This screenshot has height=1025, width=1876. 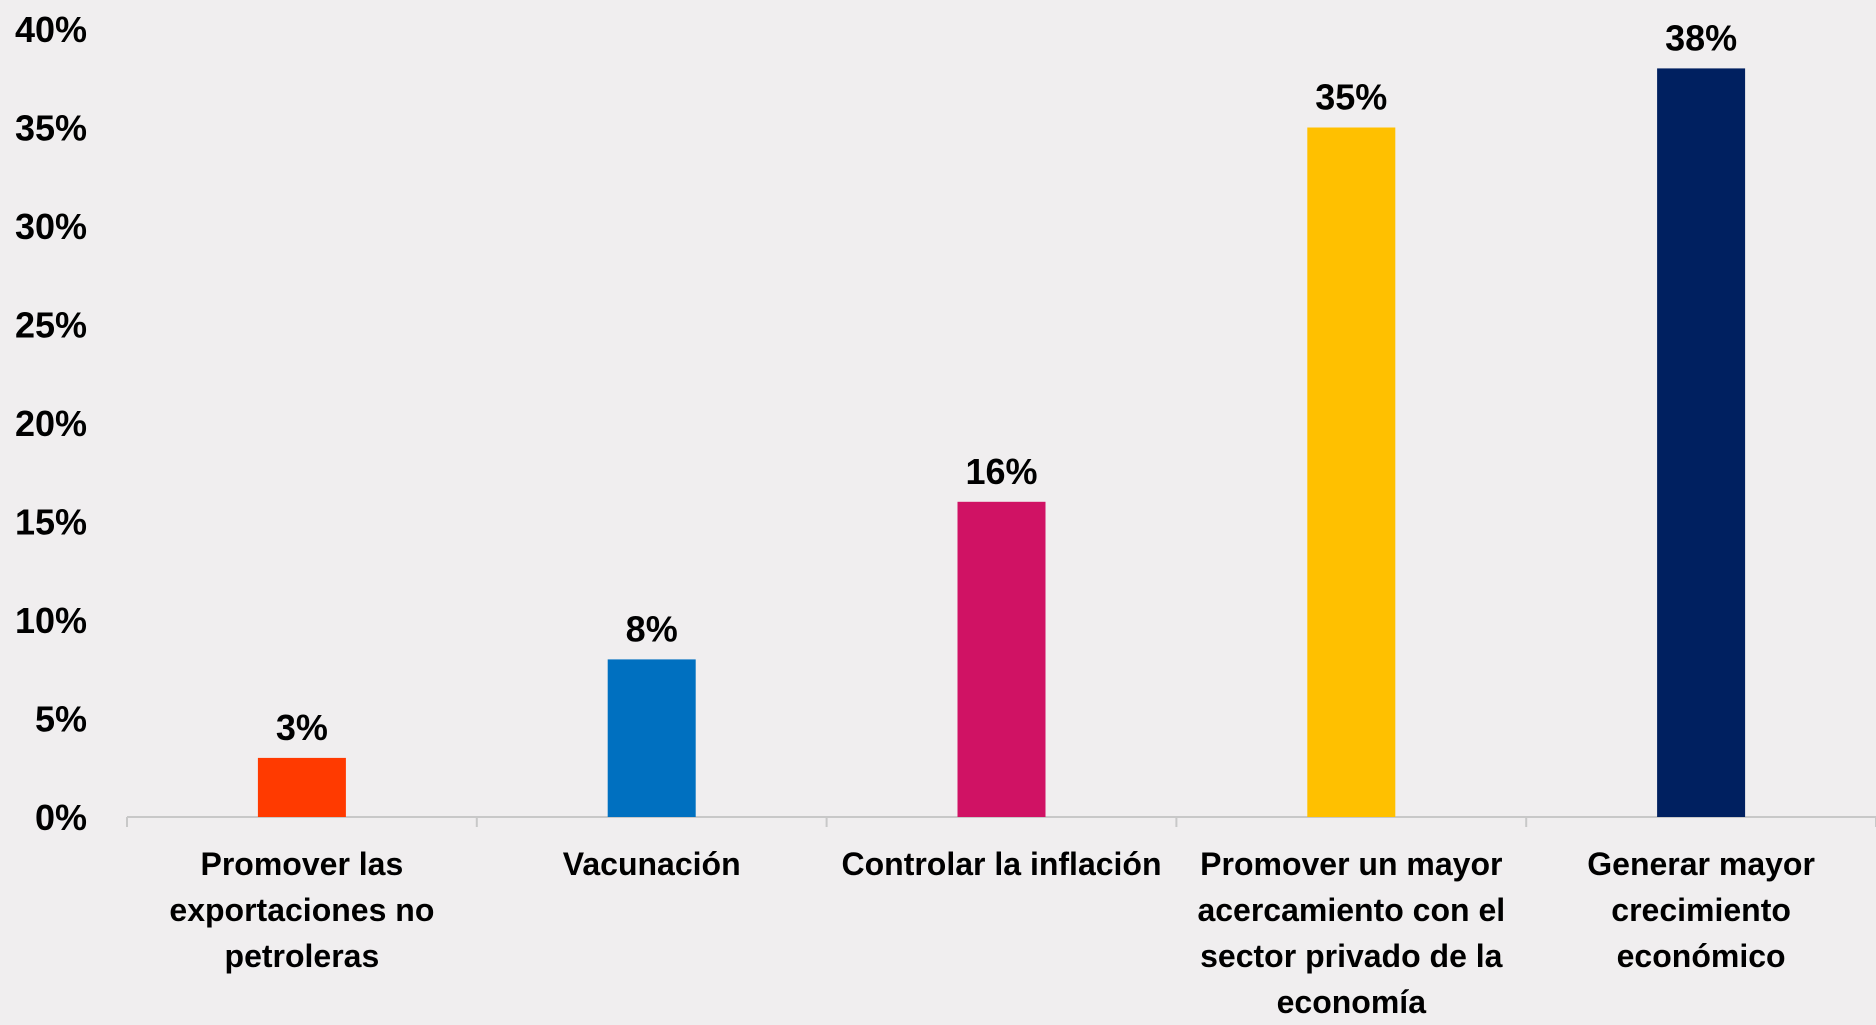 I want to click on data-label: 35%, so click(x=1351, y=97).